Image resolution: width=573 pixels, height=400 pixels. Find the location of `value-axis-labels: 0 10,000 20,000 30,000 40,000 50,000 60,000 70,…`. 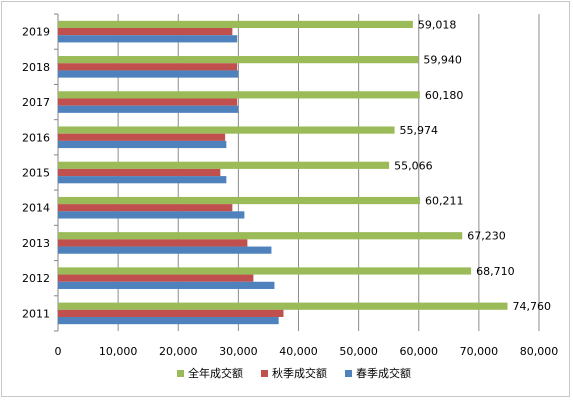

value-axis-labels: 0 10,000 20,000 30,000 40,000 50,000 60,000 70,… is located at coordinates (307, 351).